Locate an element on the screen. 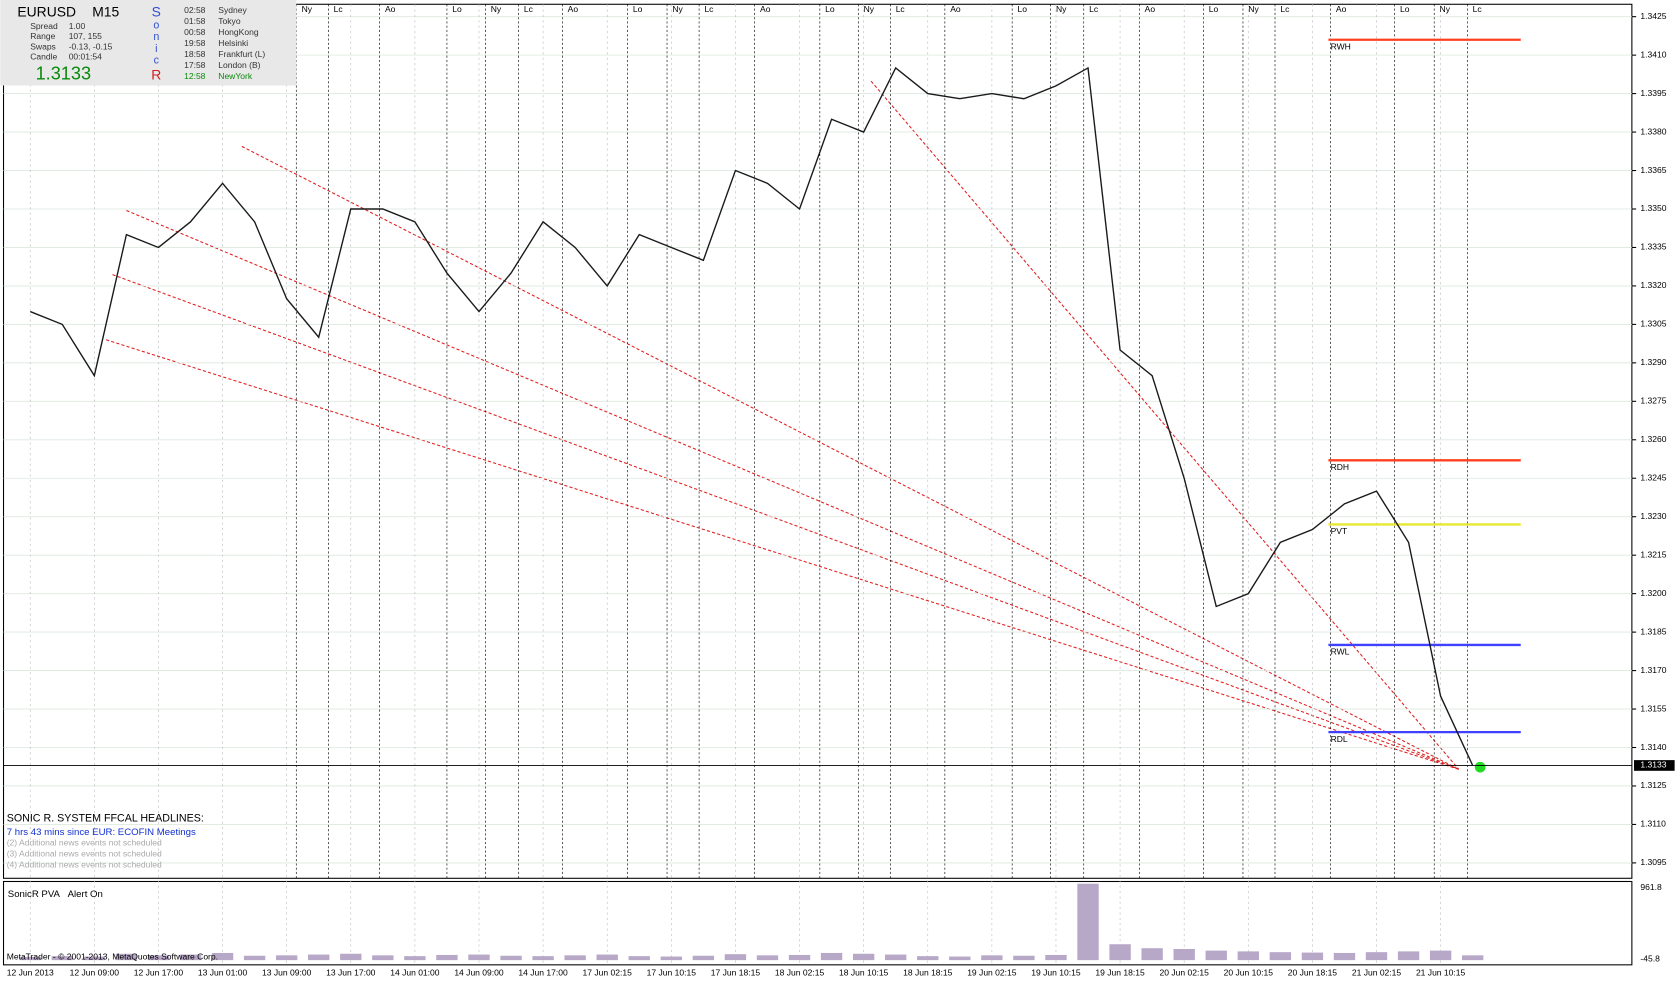  info-value: 107, 155 is located at coordinates (85, 36).